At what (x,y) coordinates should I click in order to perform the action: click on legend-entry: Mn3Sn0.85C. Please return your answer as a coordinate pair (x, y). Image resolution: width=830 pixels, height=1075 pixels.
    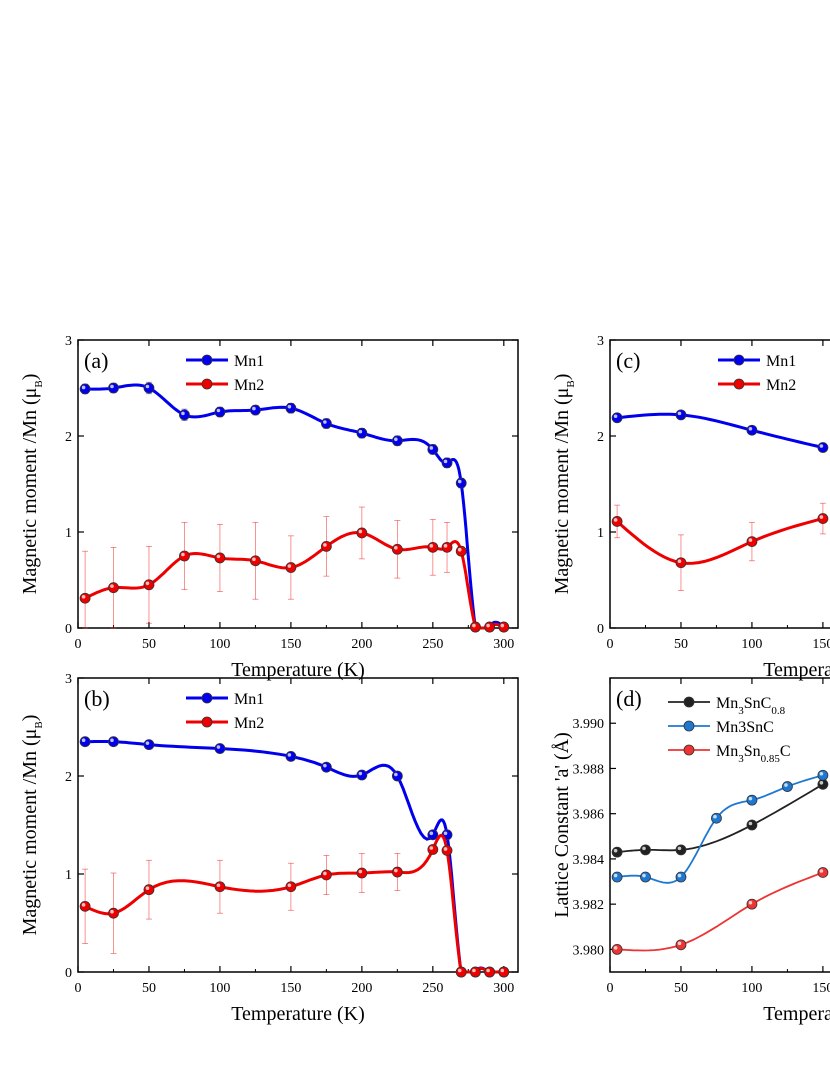
    Looking at the image, I should click on (729, 754).